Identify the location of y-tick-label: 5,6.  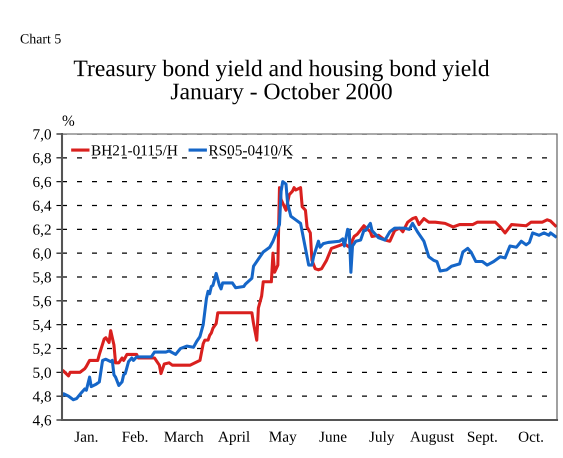
(42, 302).